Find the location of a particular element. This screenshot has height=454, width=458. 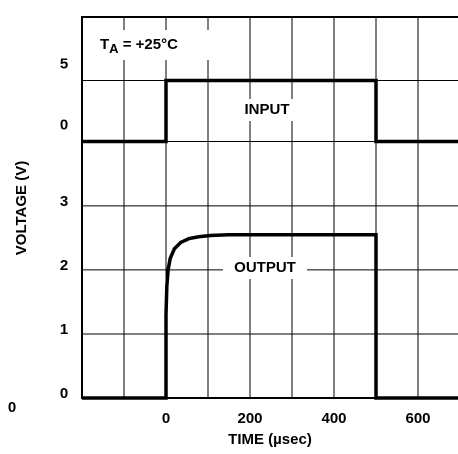

x-tick-label: 600 is located at coordinates (417, 418).